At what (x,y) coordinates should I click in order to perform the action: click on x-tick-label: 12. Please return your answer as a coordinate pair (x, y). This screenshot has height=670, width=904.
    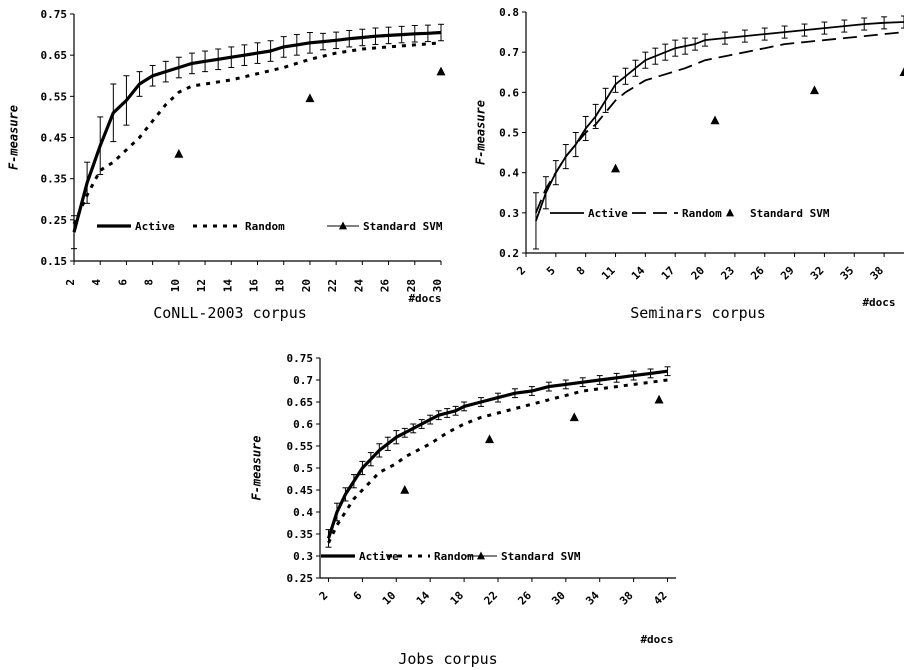
    Looking at the image, I should click on (201, 285).